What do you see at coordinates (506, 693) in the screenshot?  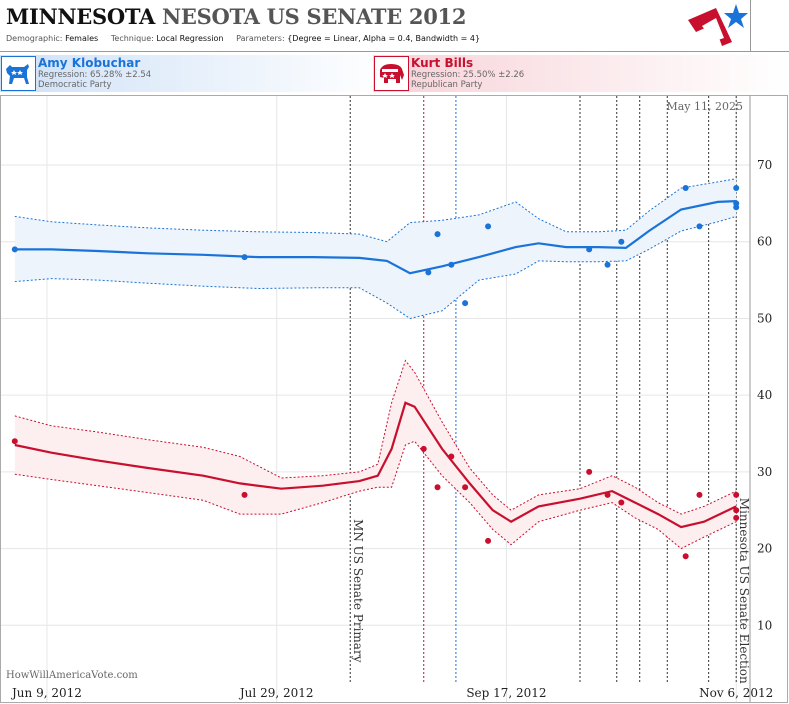 I see `x-tick-label: Sep 17, 2012` at bounding box center [506, 693].